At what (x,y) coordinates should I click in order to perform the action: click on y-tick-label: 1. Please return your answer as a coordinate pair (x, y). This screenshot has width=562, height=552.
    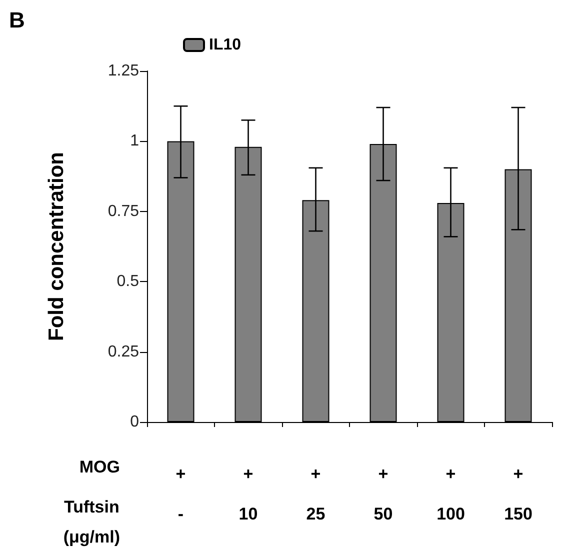
    Looking at the image, I should click on (135, 141).